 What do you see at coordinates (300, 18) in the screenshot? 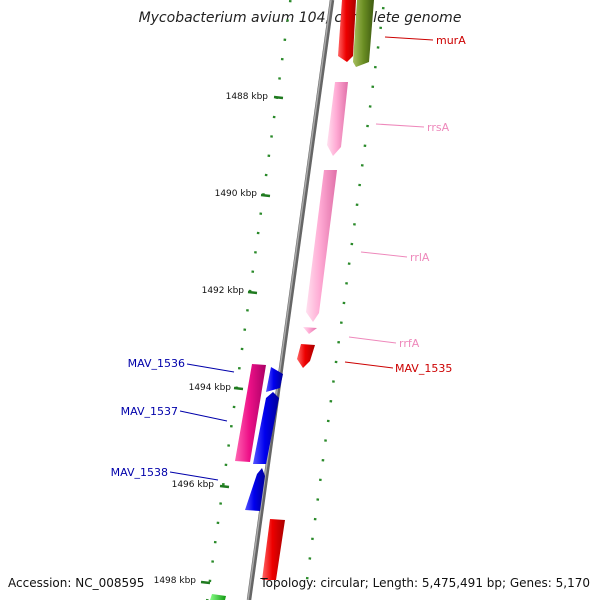
I see `map-title: Mycobacterium avium 104, complete genome` at bounding box center [300, 18].